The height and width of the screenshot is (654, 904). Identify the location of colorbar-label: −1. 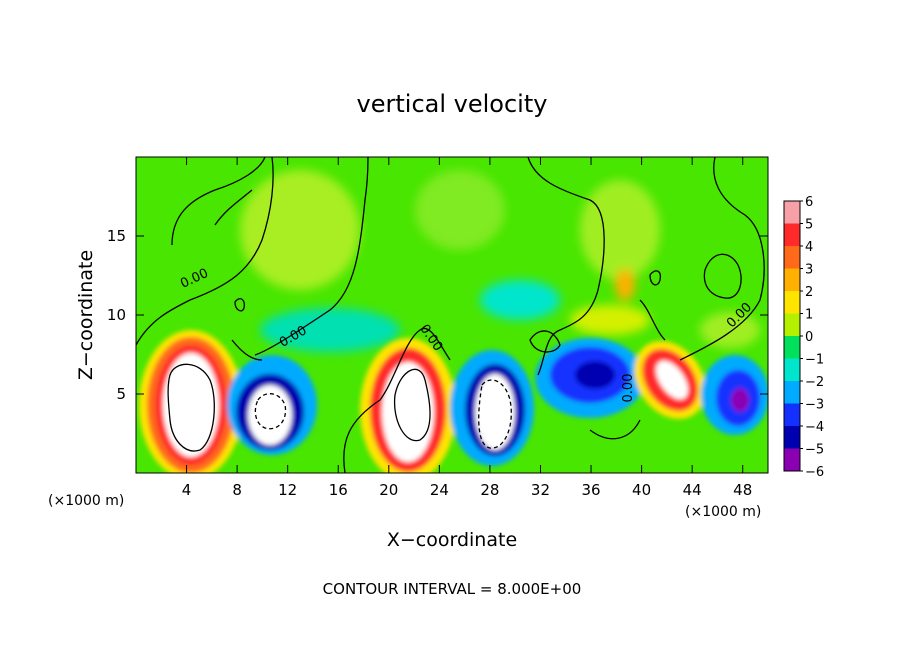
(814, 360).